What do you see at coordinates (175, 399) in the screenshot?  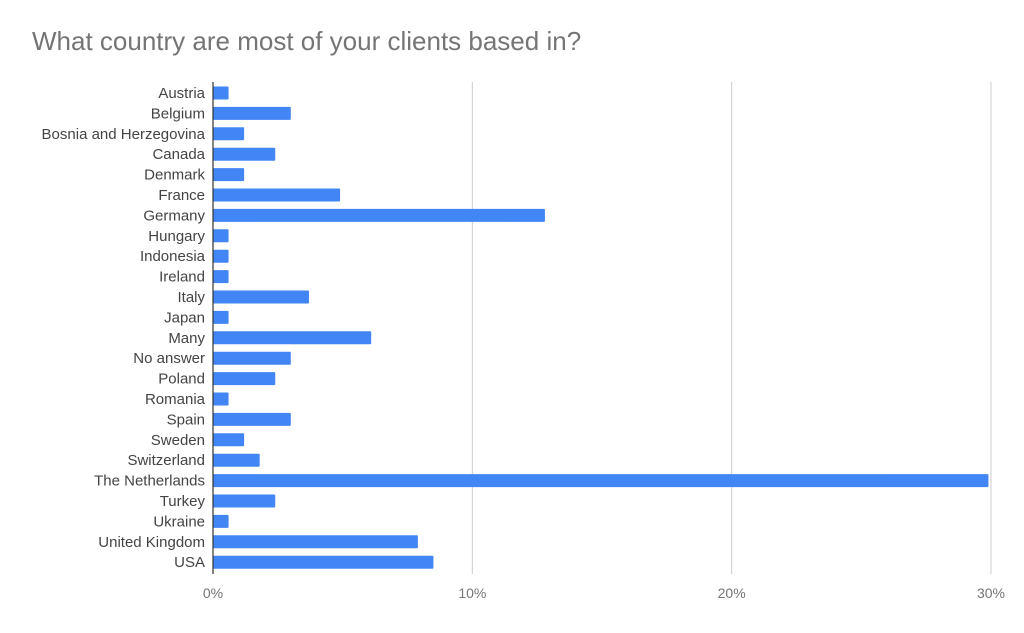 I see `category-label: Romania` at bounding box center [175, 399].